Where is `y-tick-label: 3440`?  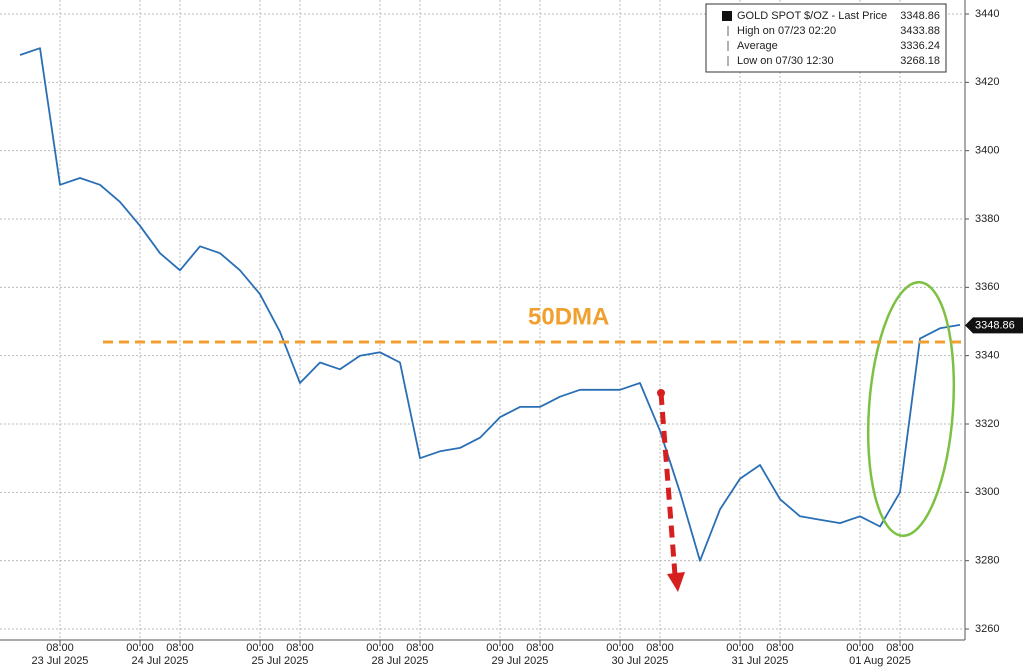
y-tick-label: 3440 is located at coordinates (987, 14).